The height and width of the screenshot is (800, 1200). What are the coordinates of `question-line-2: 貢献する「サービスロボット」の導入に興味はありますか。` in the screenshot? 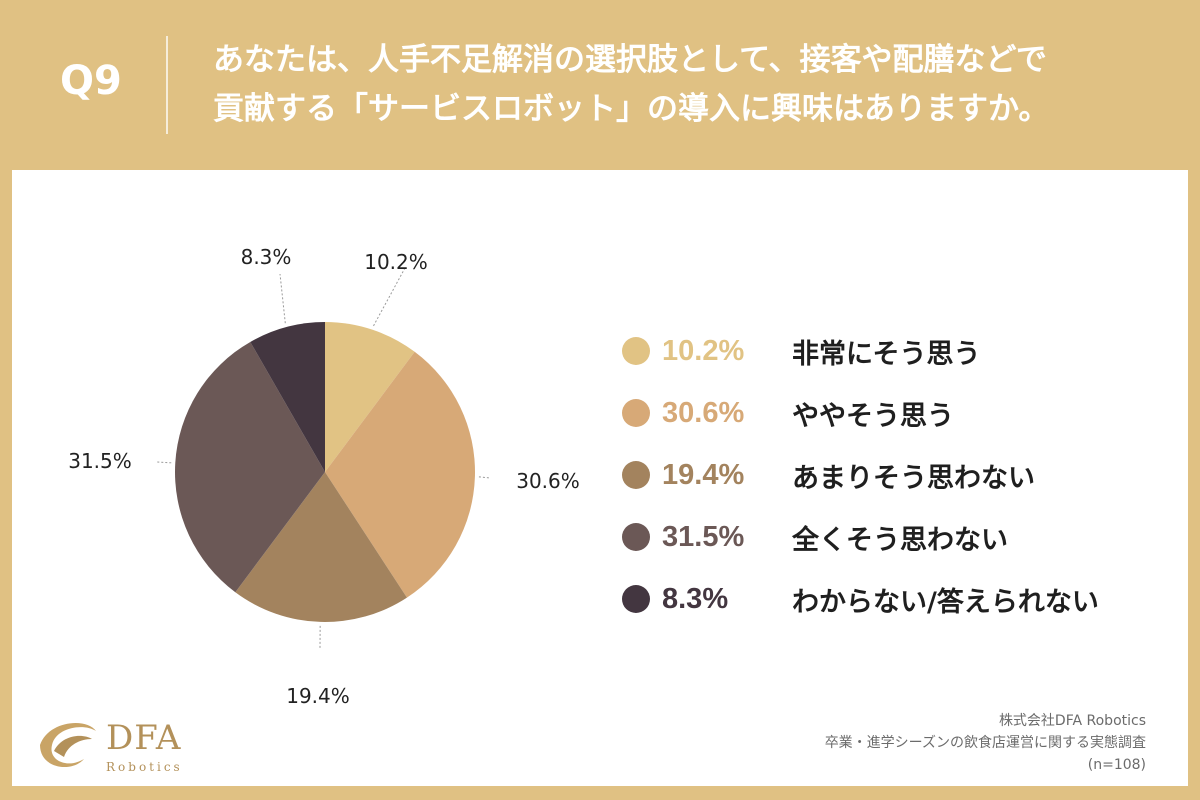 It's located at (631, 109).